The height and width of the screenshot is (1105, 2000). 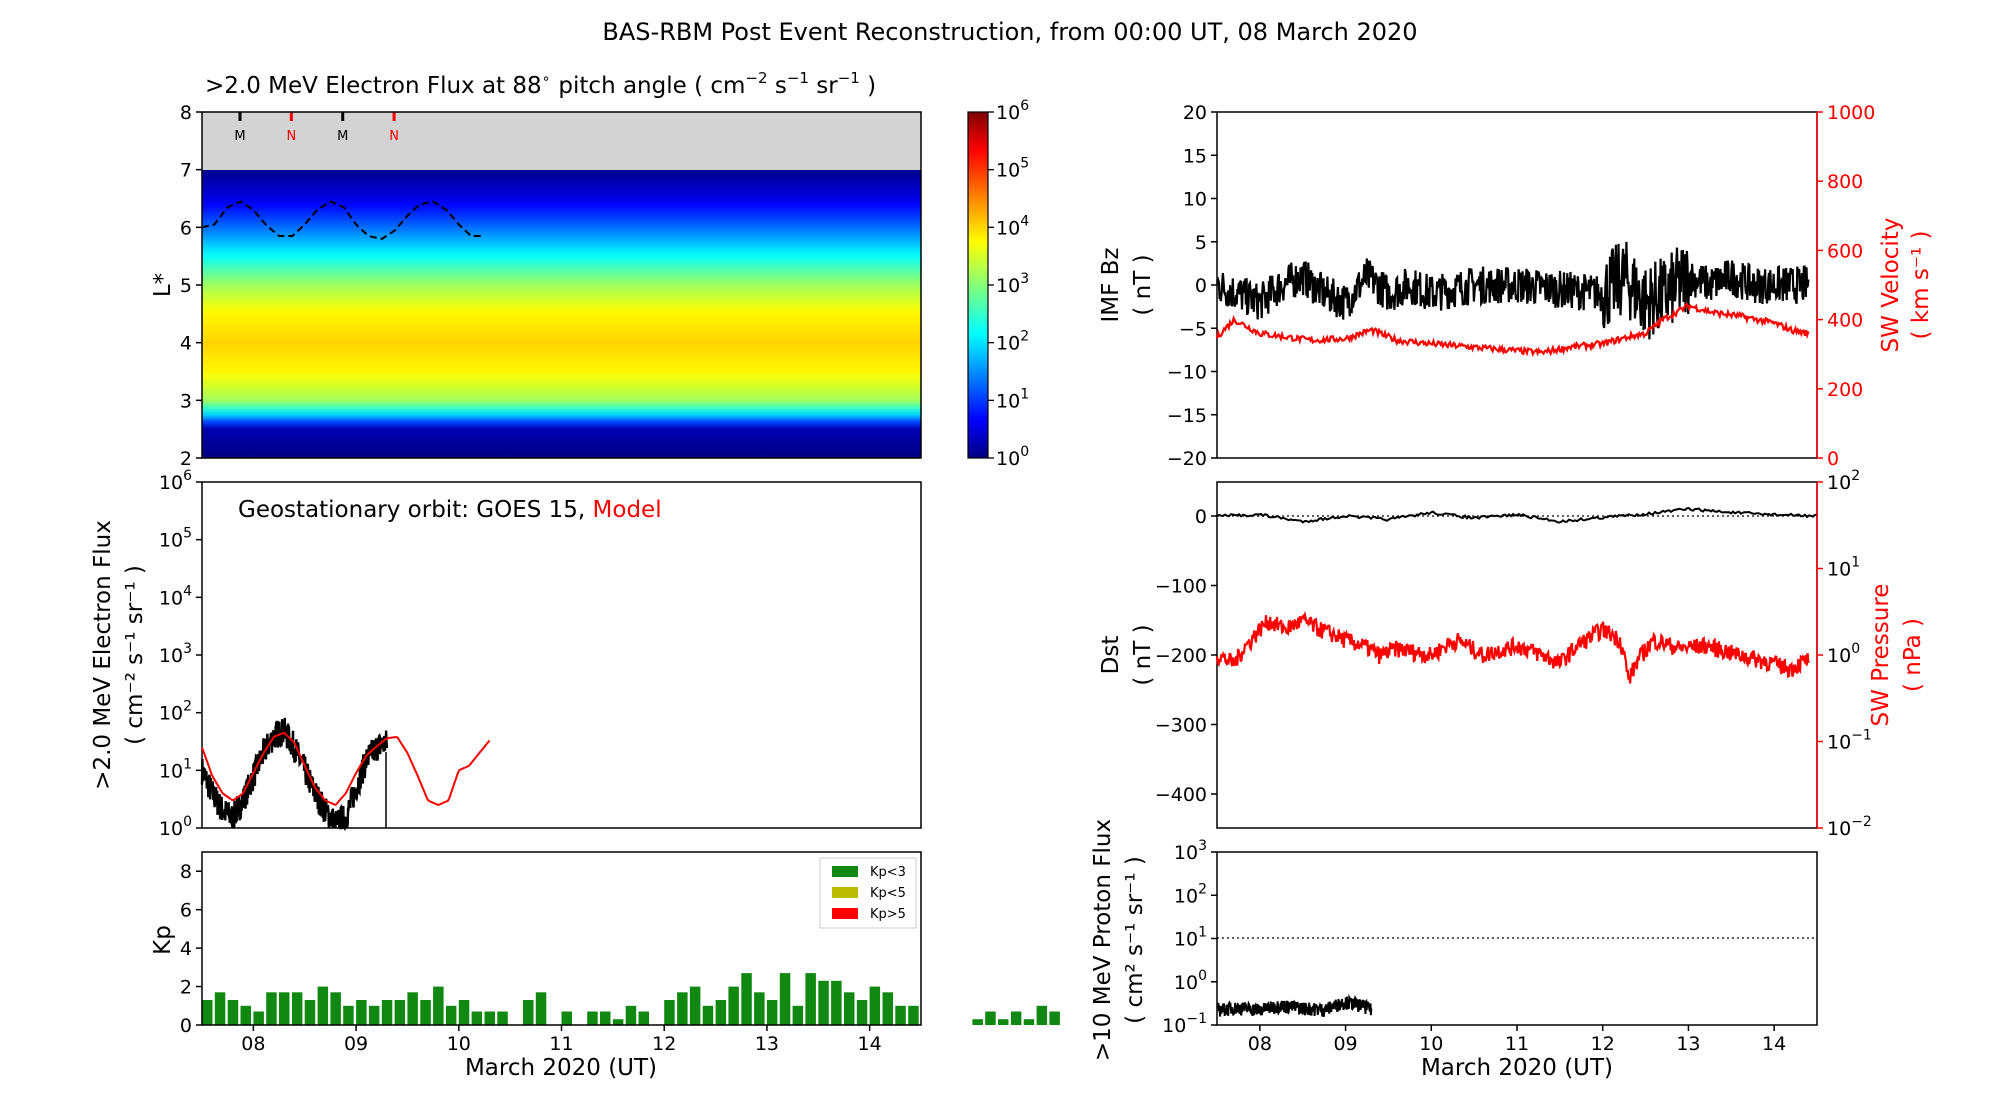 What do you see at coordinates (1187, 373) in the screenshot?
I see `imf-y-tick-label: −10` at bounding box center [1187, 373].